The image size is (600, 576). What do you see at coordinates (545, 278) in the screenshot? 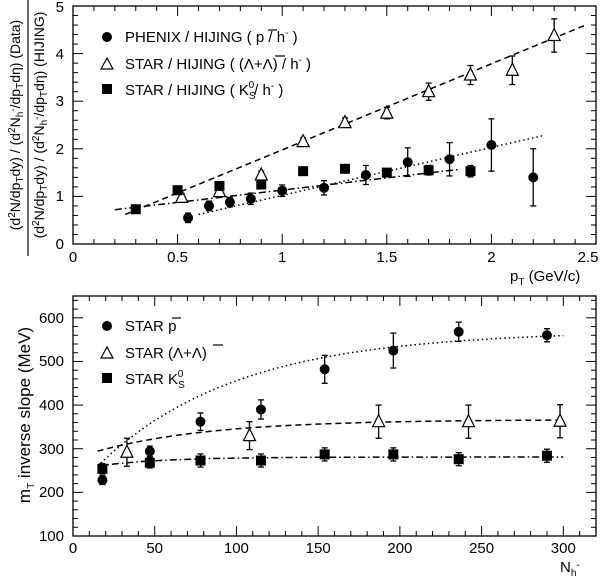
I see `top-x-axis-label: pT (GeV/c)` at bounding box center [545, 278].